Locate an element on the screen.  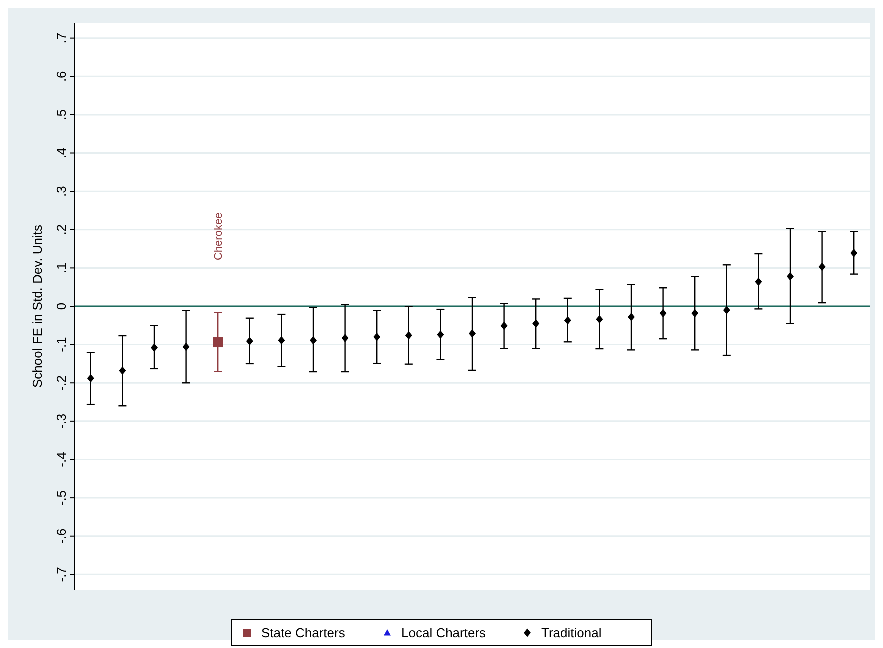
y-tick-label: .6 is located at coordinates (61, 76).